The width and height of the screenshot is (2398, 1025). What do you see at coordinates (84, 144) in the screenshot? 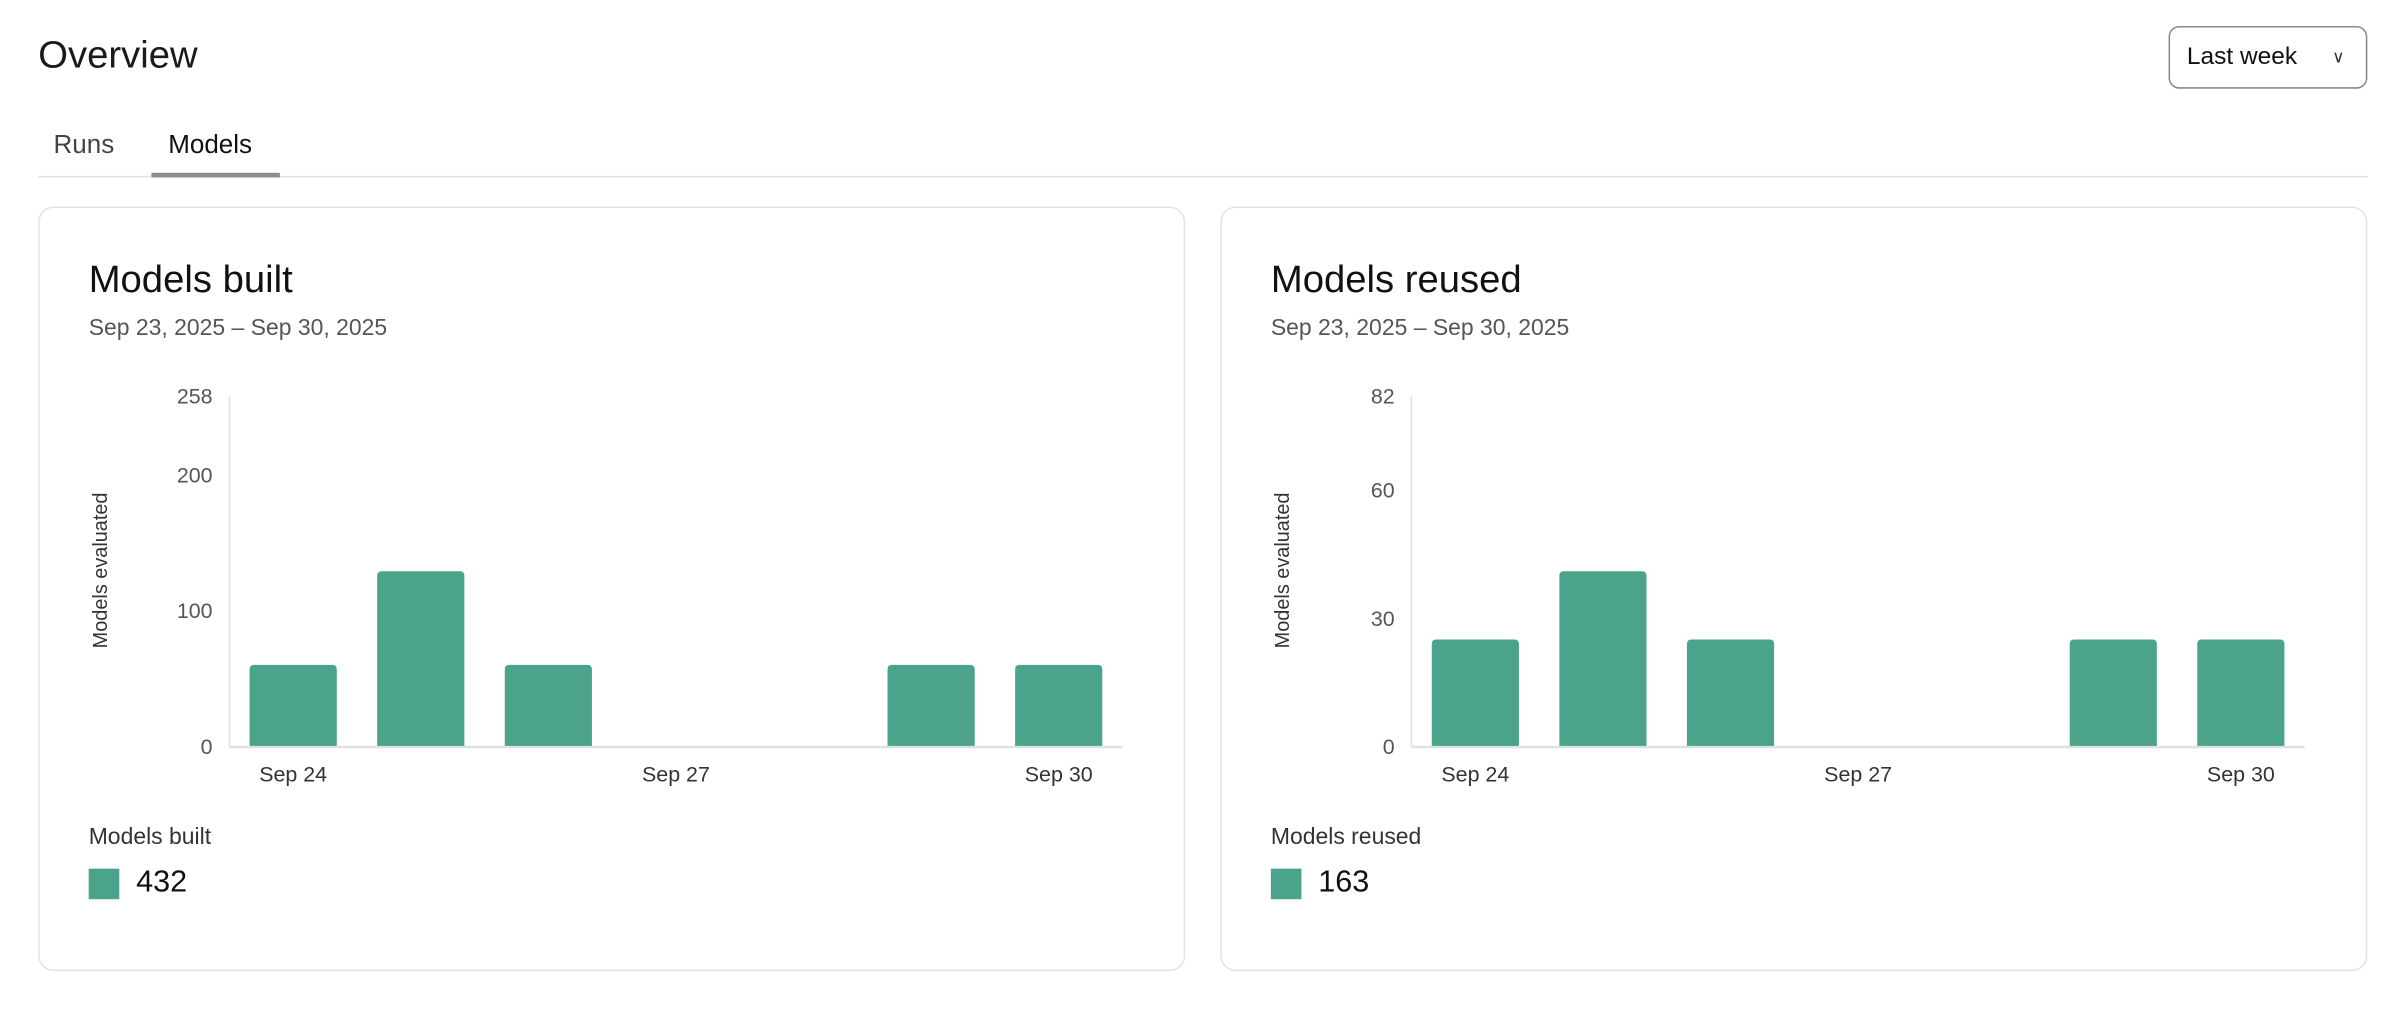
I see `tab-runs: Runs` at bounding box center [84, 144].